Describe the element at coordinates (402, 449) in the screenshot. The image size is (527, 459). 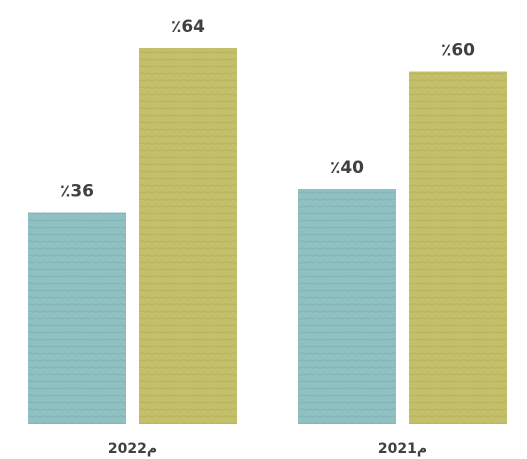
I see `category-label-1: 2021م` at that location.